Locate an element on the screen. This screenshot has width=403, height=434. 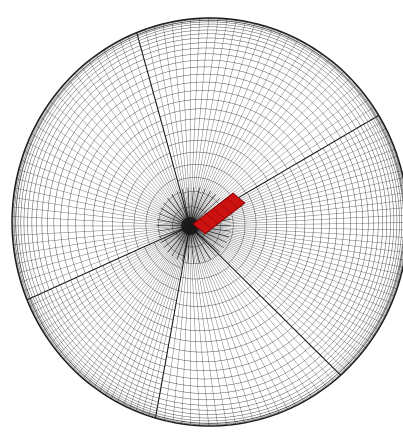
highlighted-element-patch is located at coordinates (219, 213).